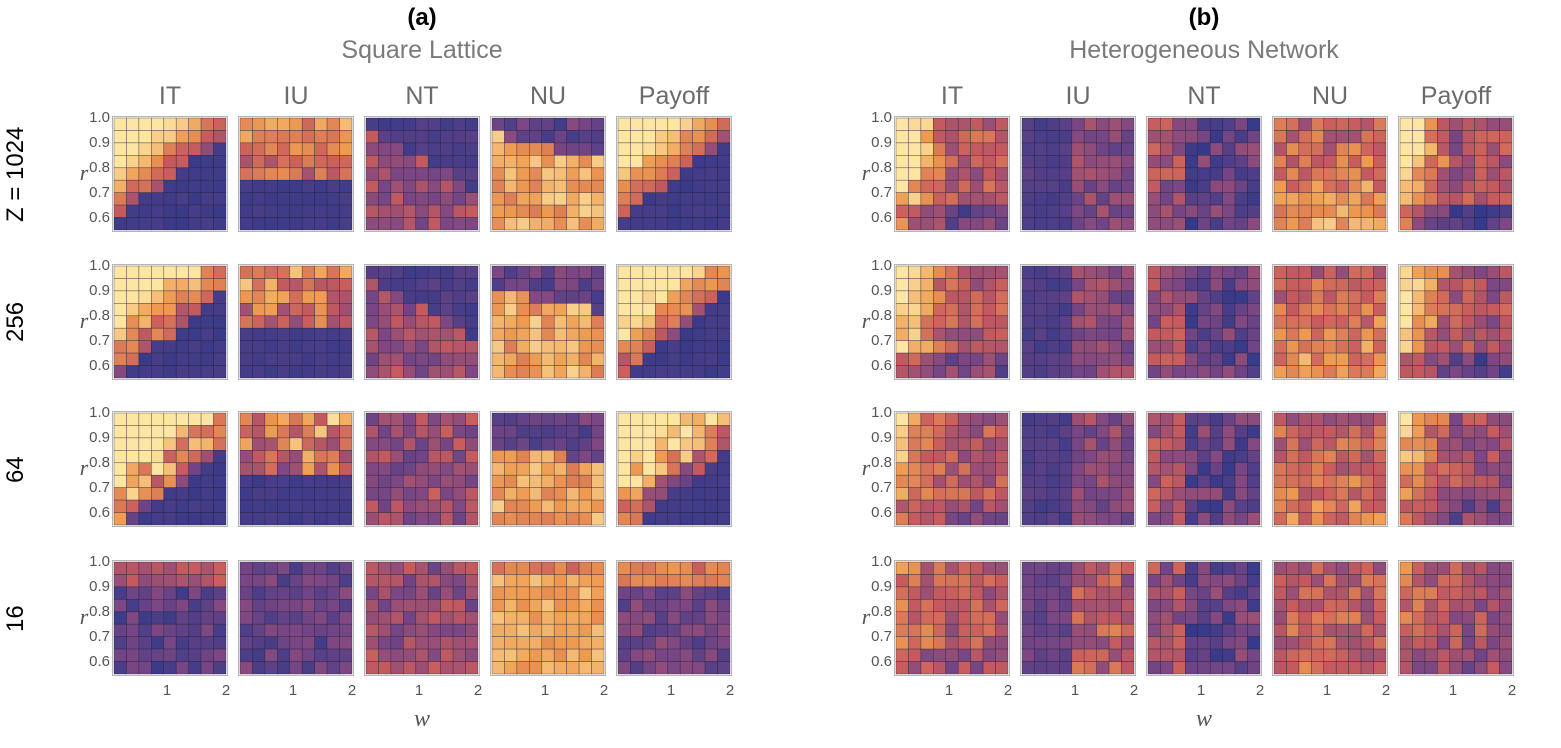 The height and width of the screenshot is (748, 1561). What do you see at coordinates (949, 690) in the screenshot?
I see `x-tick-label: 1` at bounding box center [949, 690].